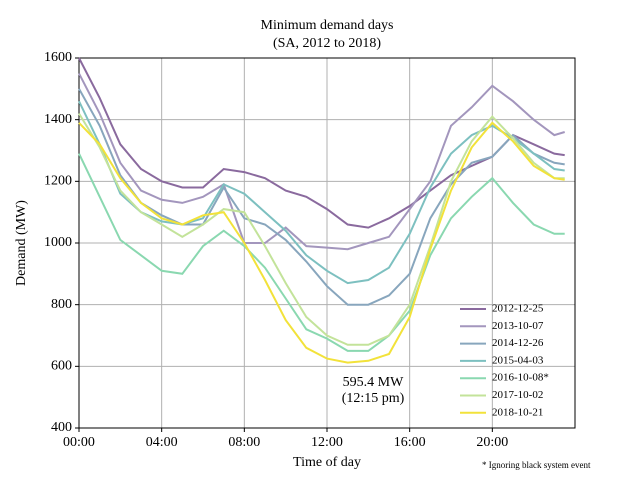 This screenshot has width=640, height=480. I want to click on x-tick-label: 20:00, so click(492, 442).